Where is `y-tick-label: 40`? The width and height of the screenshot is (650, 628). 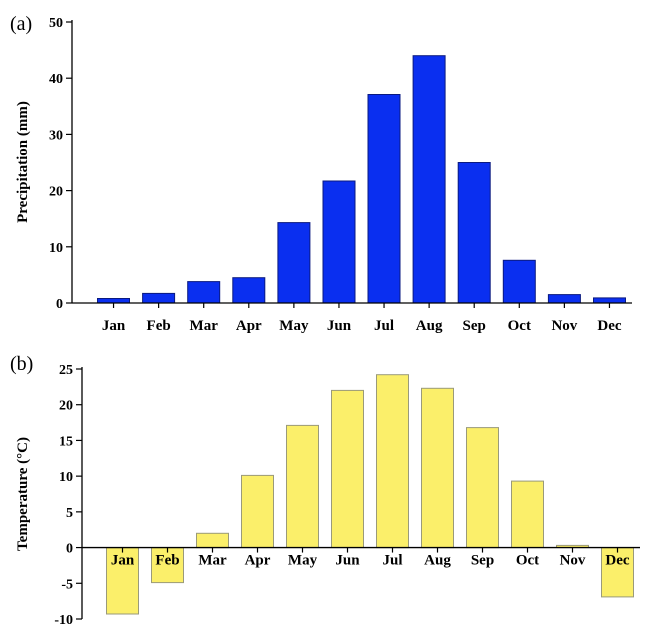
y-tick-label: 40 is located at coordinates (56, 79).